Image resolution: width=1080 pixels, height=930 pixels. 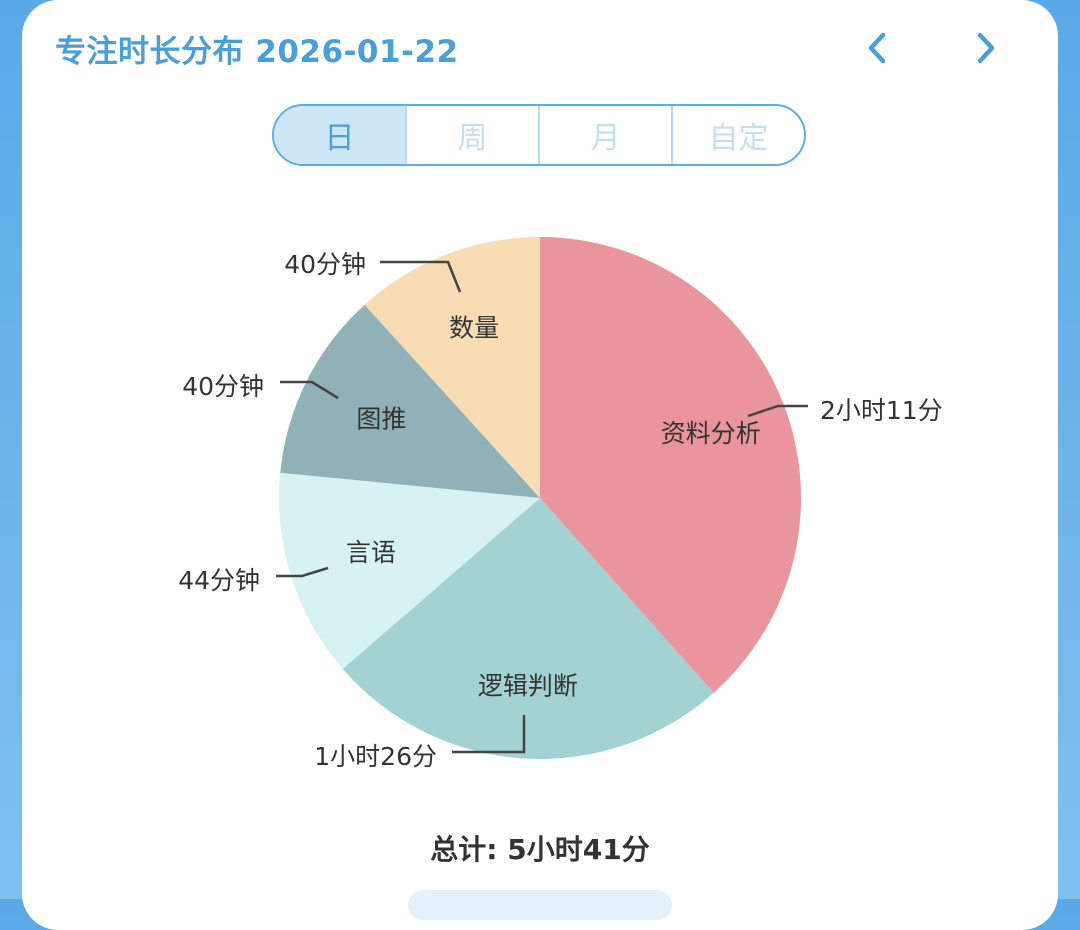 What do you see at coordinates (409, 570) in the screenshot?
I see `pie-slice-言语` at bounding box center [409, 570].